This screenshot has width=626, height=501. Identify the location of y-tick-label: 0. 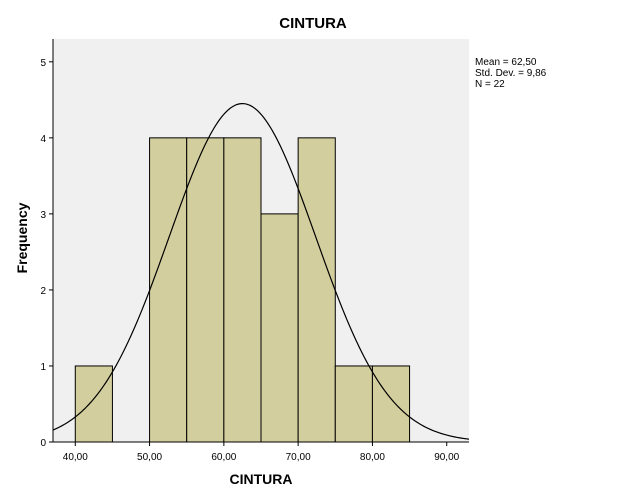
(43, 443).